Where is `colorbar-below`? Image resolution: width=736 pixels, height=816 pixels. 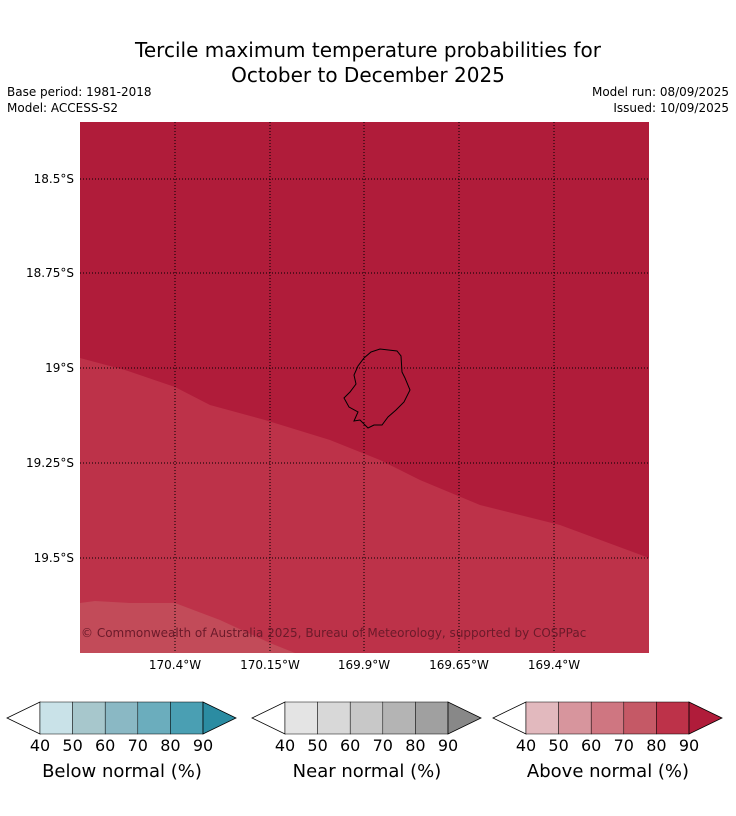 colorbar-below is located at coordinates (121, 718).